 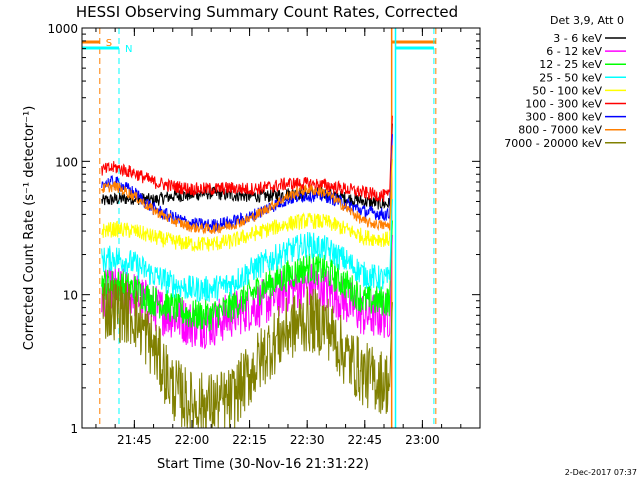 What do you see at coordinates (66, 162) in the screenshot?
I see `y-tick-label: 100` at bounding box center [66, 162].